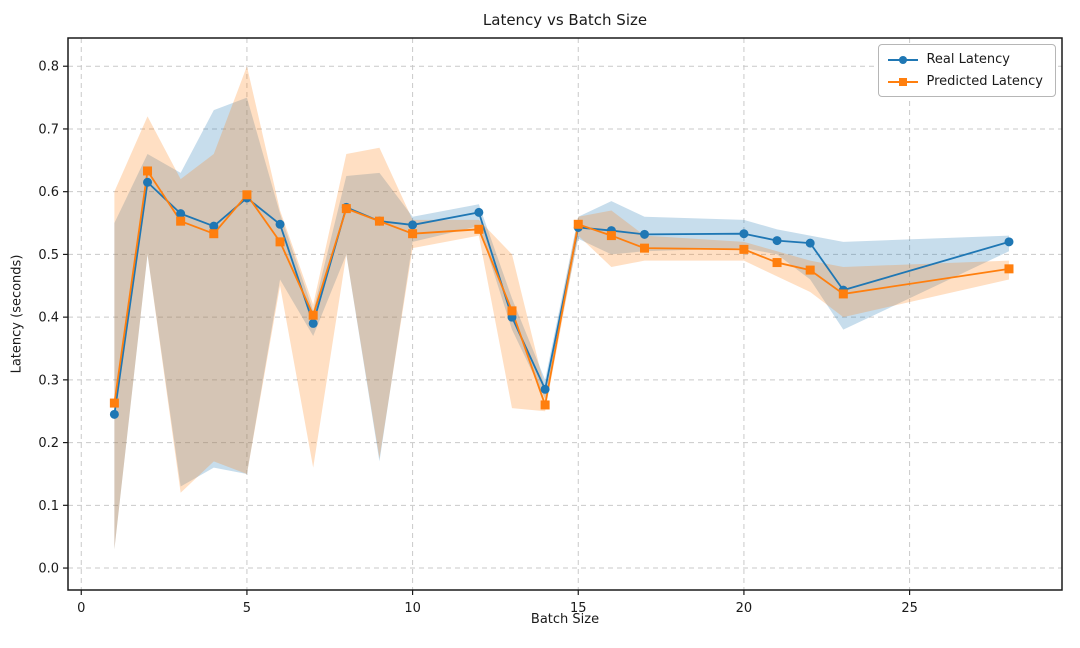 Image resolution: width=1080 pixels, height=648 pixels. I want to click on square-marker-icon, so click(903, 81).